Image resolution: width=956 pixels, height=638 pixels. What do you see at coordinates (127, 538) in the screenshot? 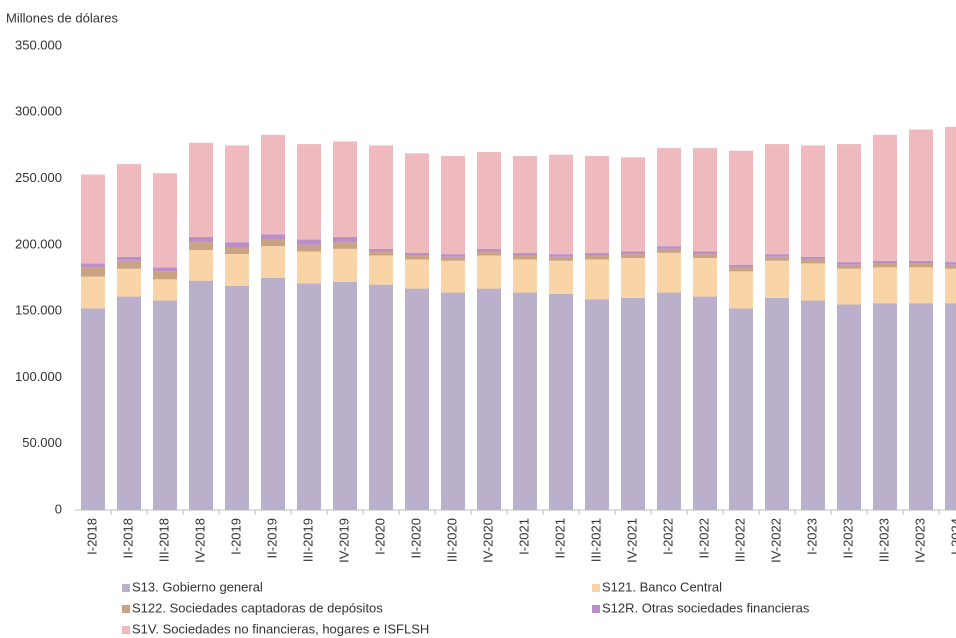
I see `x-tick-label: II-2018` at bounding box center [127, 538].